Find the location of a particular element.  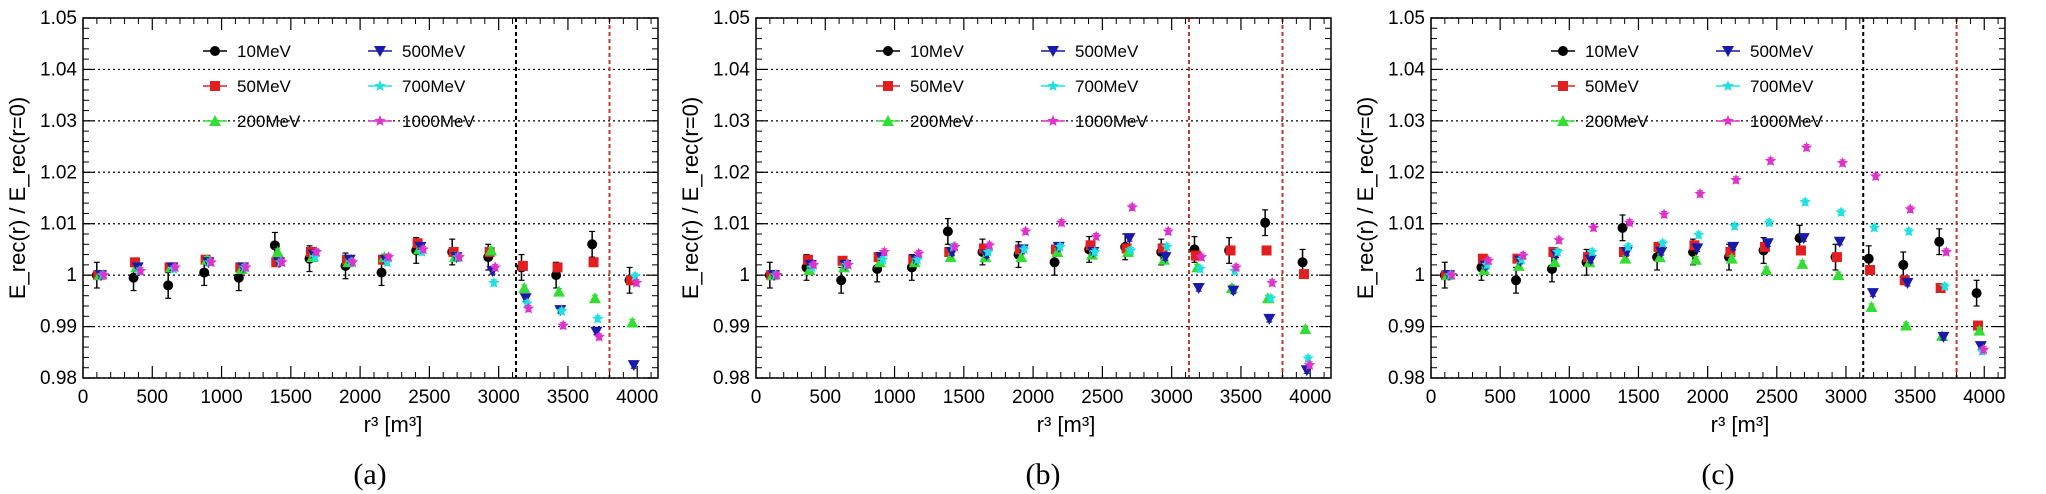

legend-label: 200MeV is located at coordinates (1617, 121).